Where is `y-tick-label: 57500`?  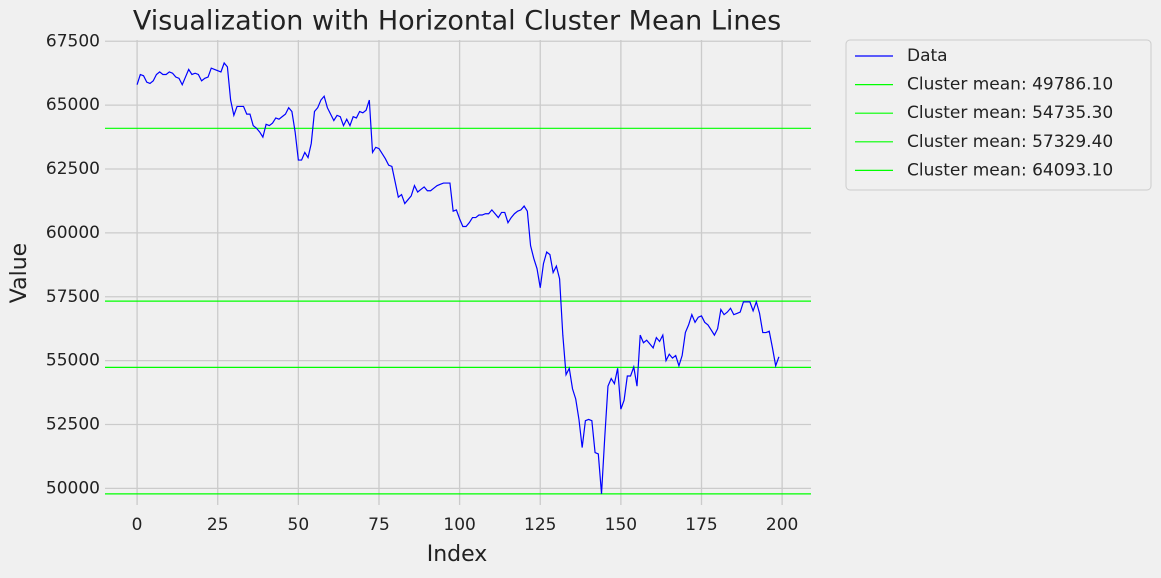
y-tick-label: 57500 is located at coordinates (73, 297).